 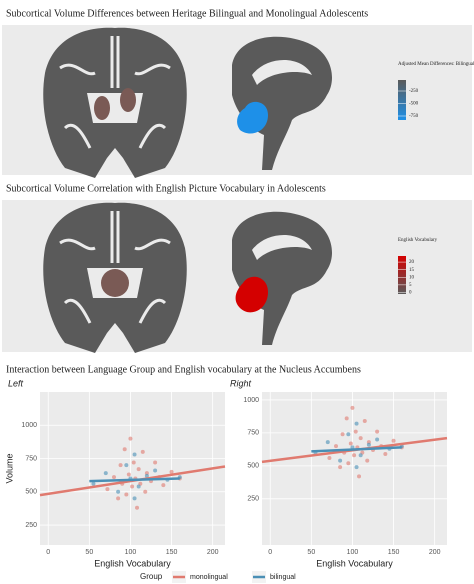 I want to click on y-axis-label: Volume, so click(x=9, y=468).